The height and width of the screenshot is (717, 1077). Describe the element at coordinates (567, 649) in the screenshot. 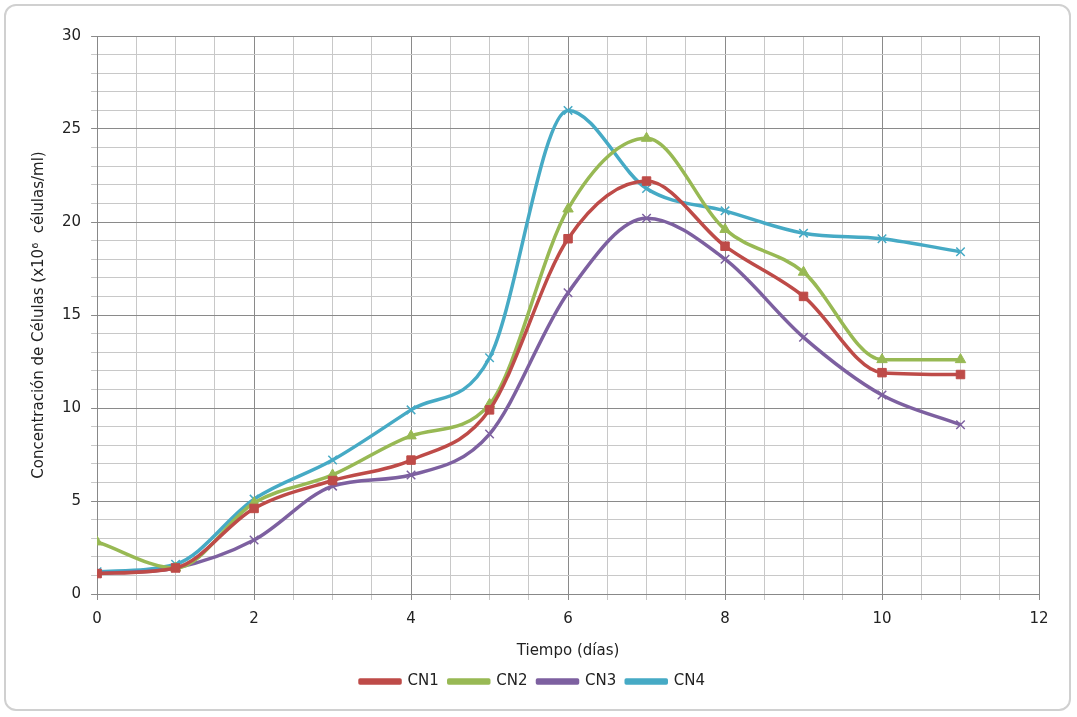

I see `x-axis-title: Tiempo (días)` at that location.